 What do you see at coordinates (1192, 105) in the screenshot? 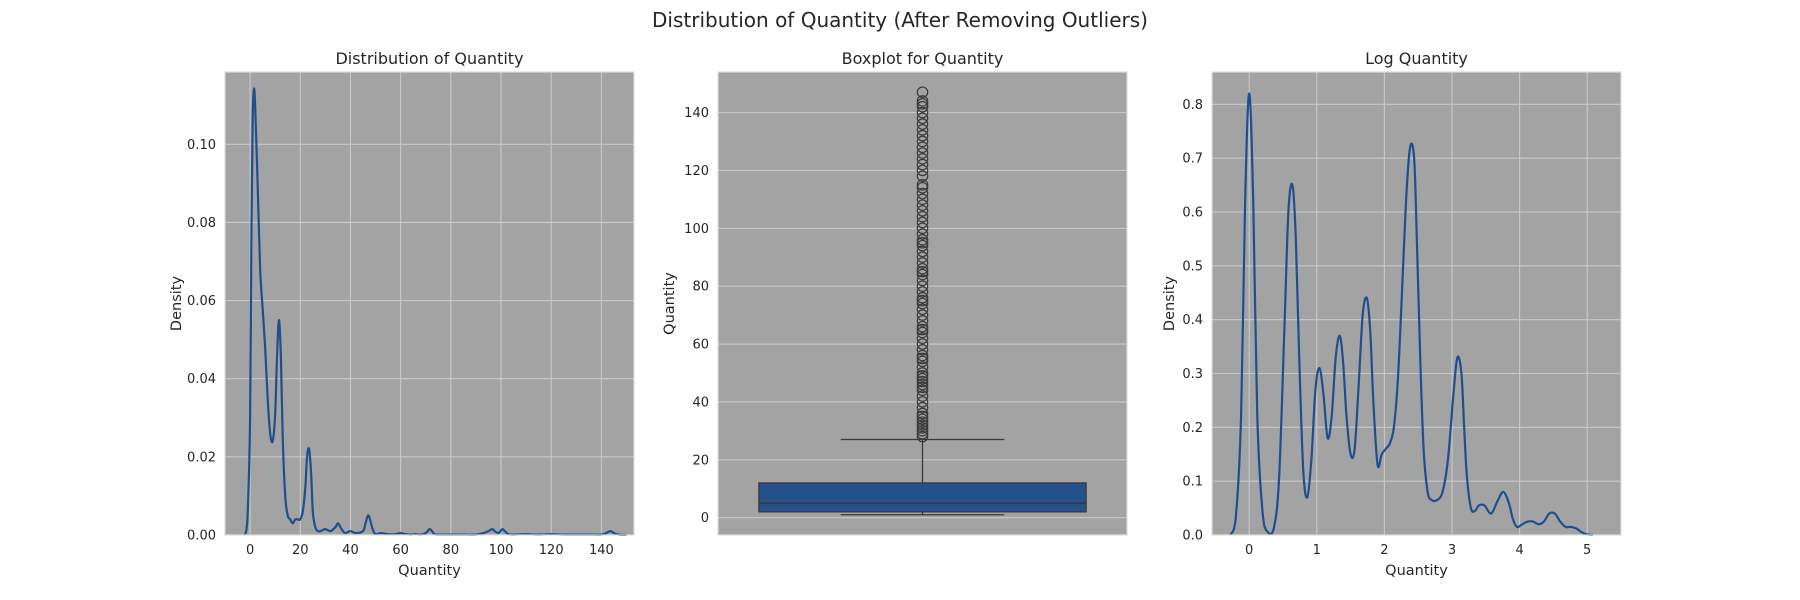
I see `y-tick-label: 0.8` at bounding box center [1192, 105].